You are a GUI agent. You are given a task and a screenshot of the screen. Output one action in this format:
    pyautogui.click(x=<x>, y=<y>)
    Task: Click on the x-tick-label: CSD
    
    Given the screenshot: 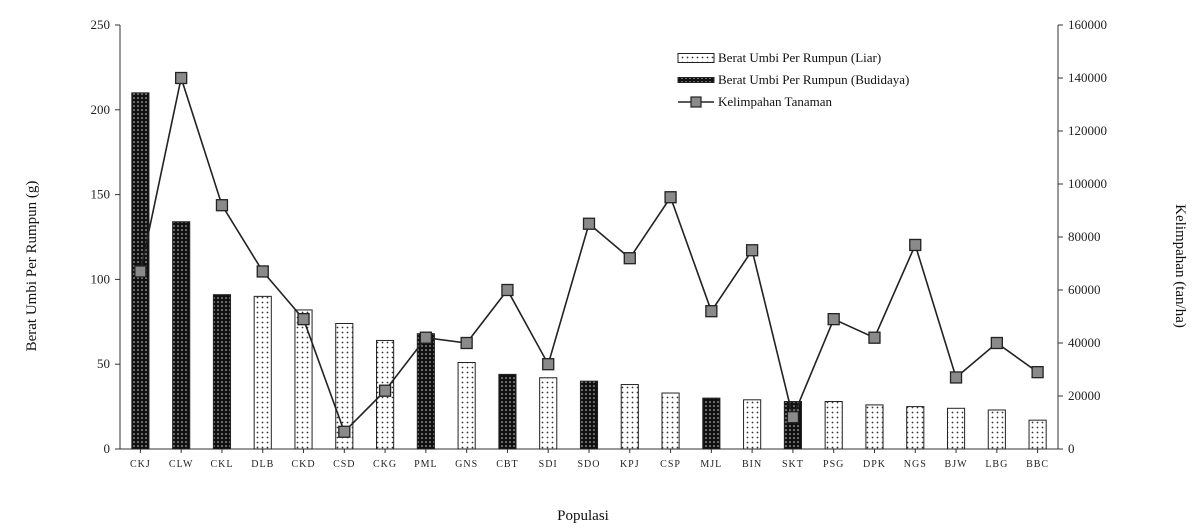 What is the action you would take?
    pyautogui.click(x=344, y=464)
    